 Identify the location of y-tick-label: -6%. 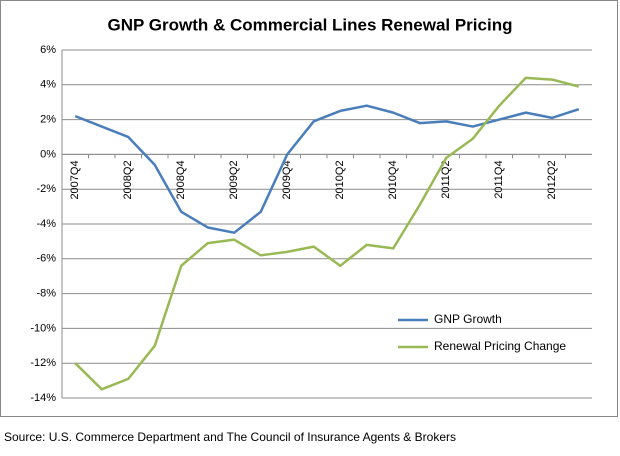
(46, 259).